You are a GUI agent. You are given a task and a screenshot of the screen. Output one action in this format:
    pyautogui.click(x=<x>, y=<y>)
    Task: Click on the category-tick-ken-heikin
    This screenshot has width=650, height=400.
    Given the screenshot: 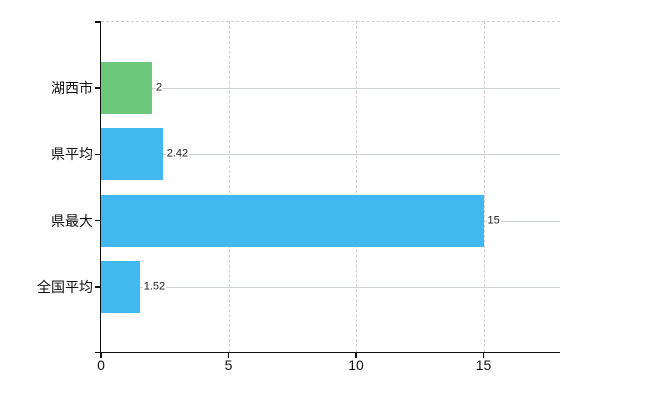 What is the action you would take?
    pyautogui.click(x=97, y=154)
    